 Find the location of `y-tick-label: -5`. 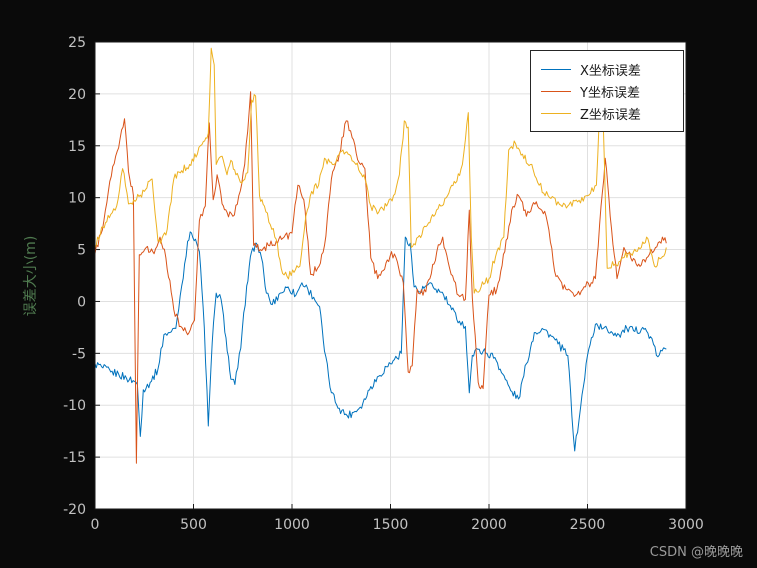

y-tick-label: -5 is located at coordinates (79, 354).